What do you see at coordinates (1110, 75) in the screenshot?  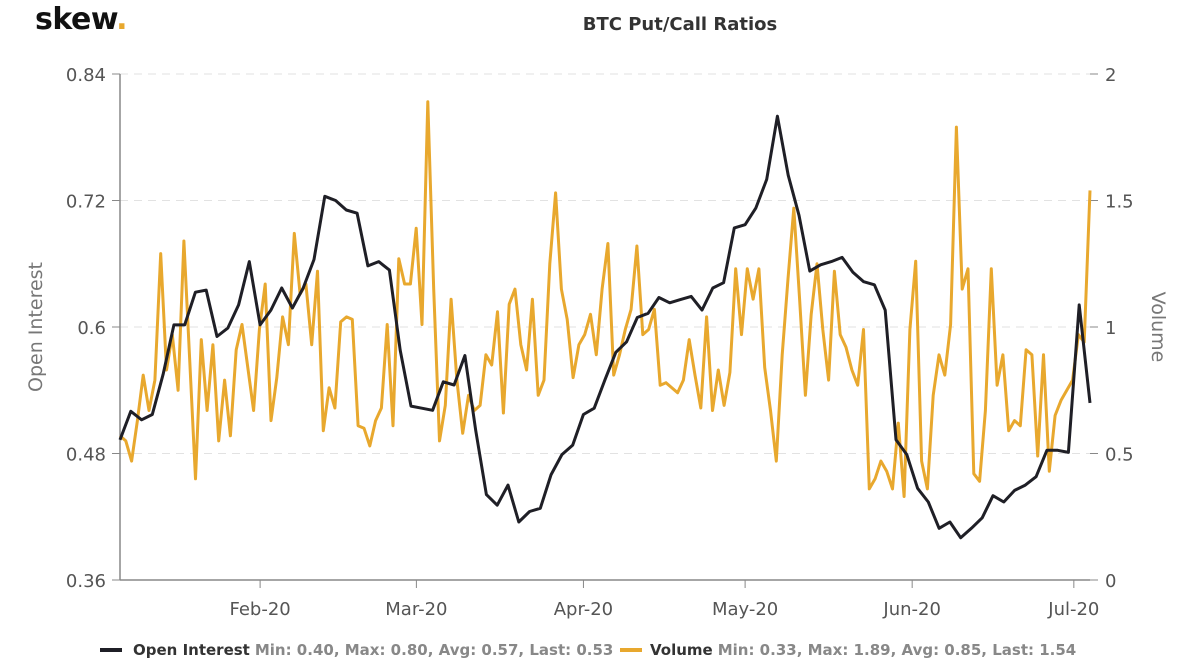 I see `y-right-tick-label: 2` at bounding box center [1110, 75].